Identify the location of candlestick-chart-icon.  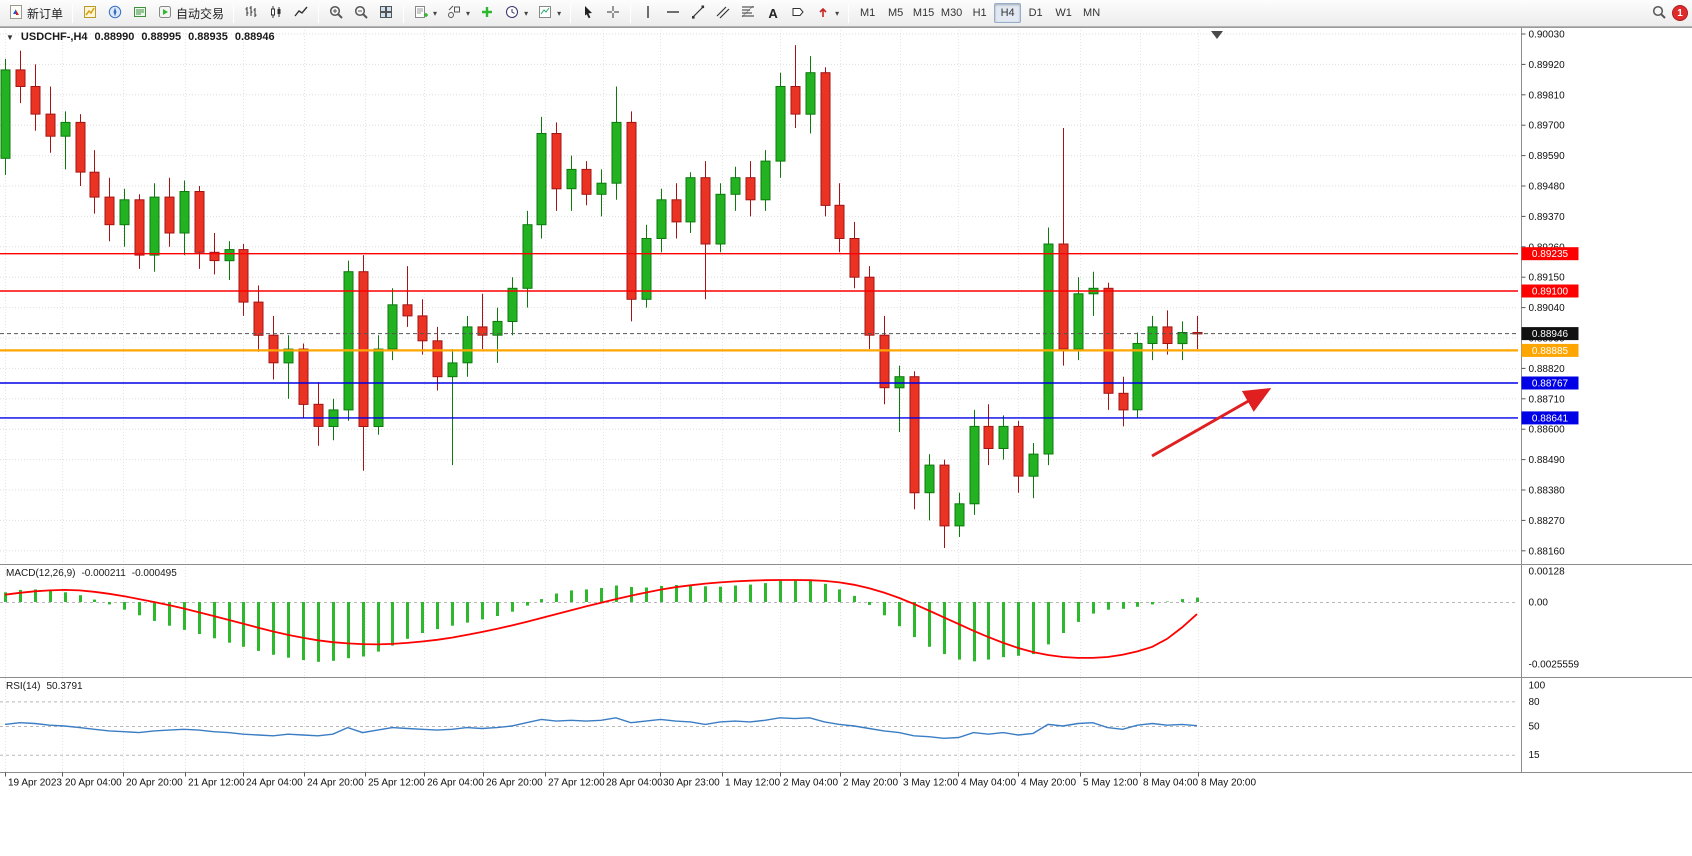
(276, 13).